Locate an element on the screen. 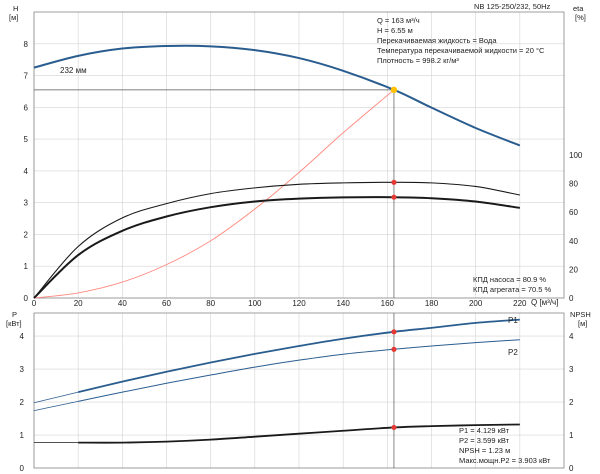  upper-left-axis-unit: [м] is located at coordinates (13, 17).